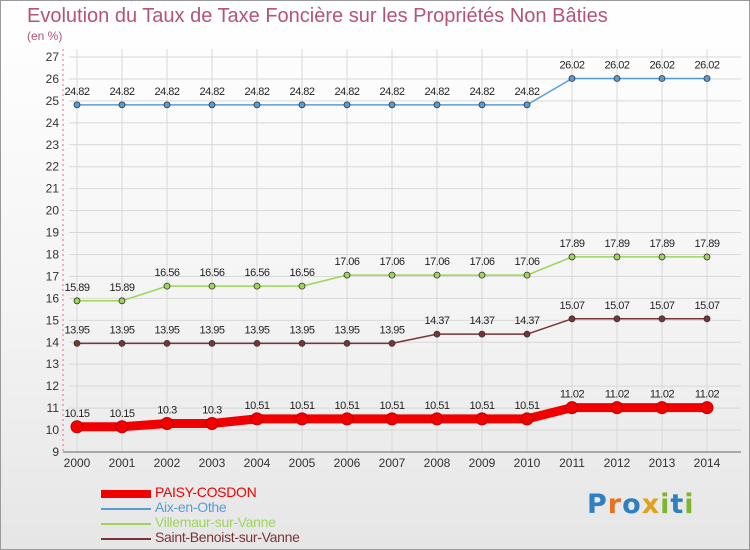 This screenshot has height=550, width=750. I want to click on x-tick-label: 2010, so click(527, 463).